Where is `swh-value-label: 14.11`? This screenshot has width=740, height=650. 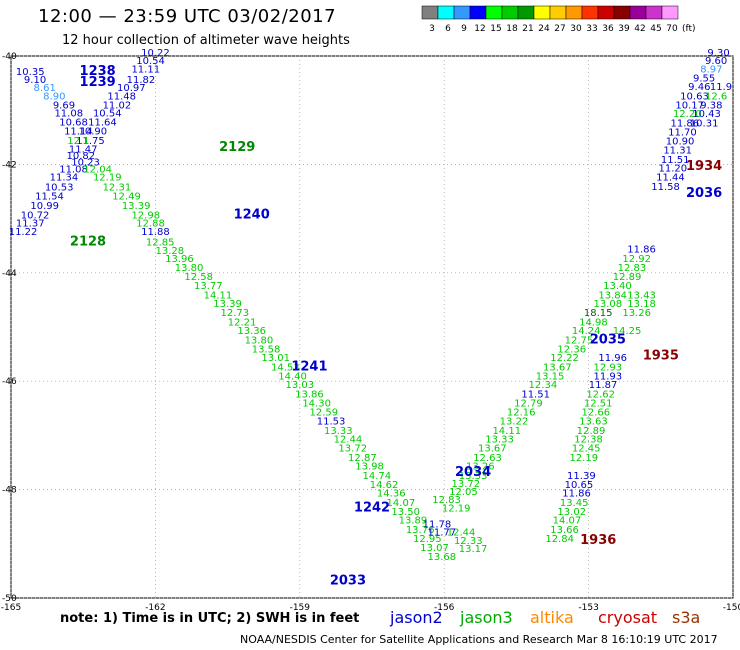 swh-value-label: 14.11 is located at coordinates (506, 431).